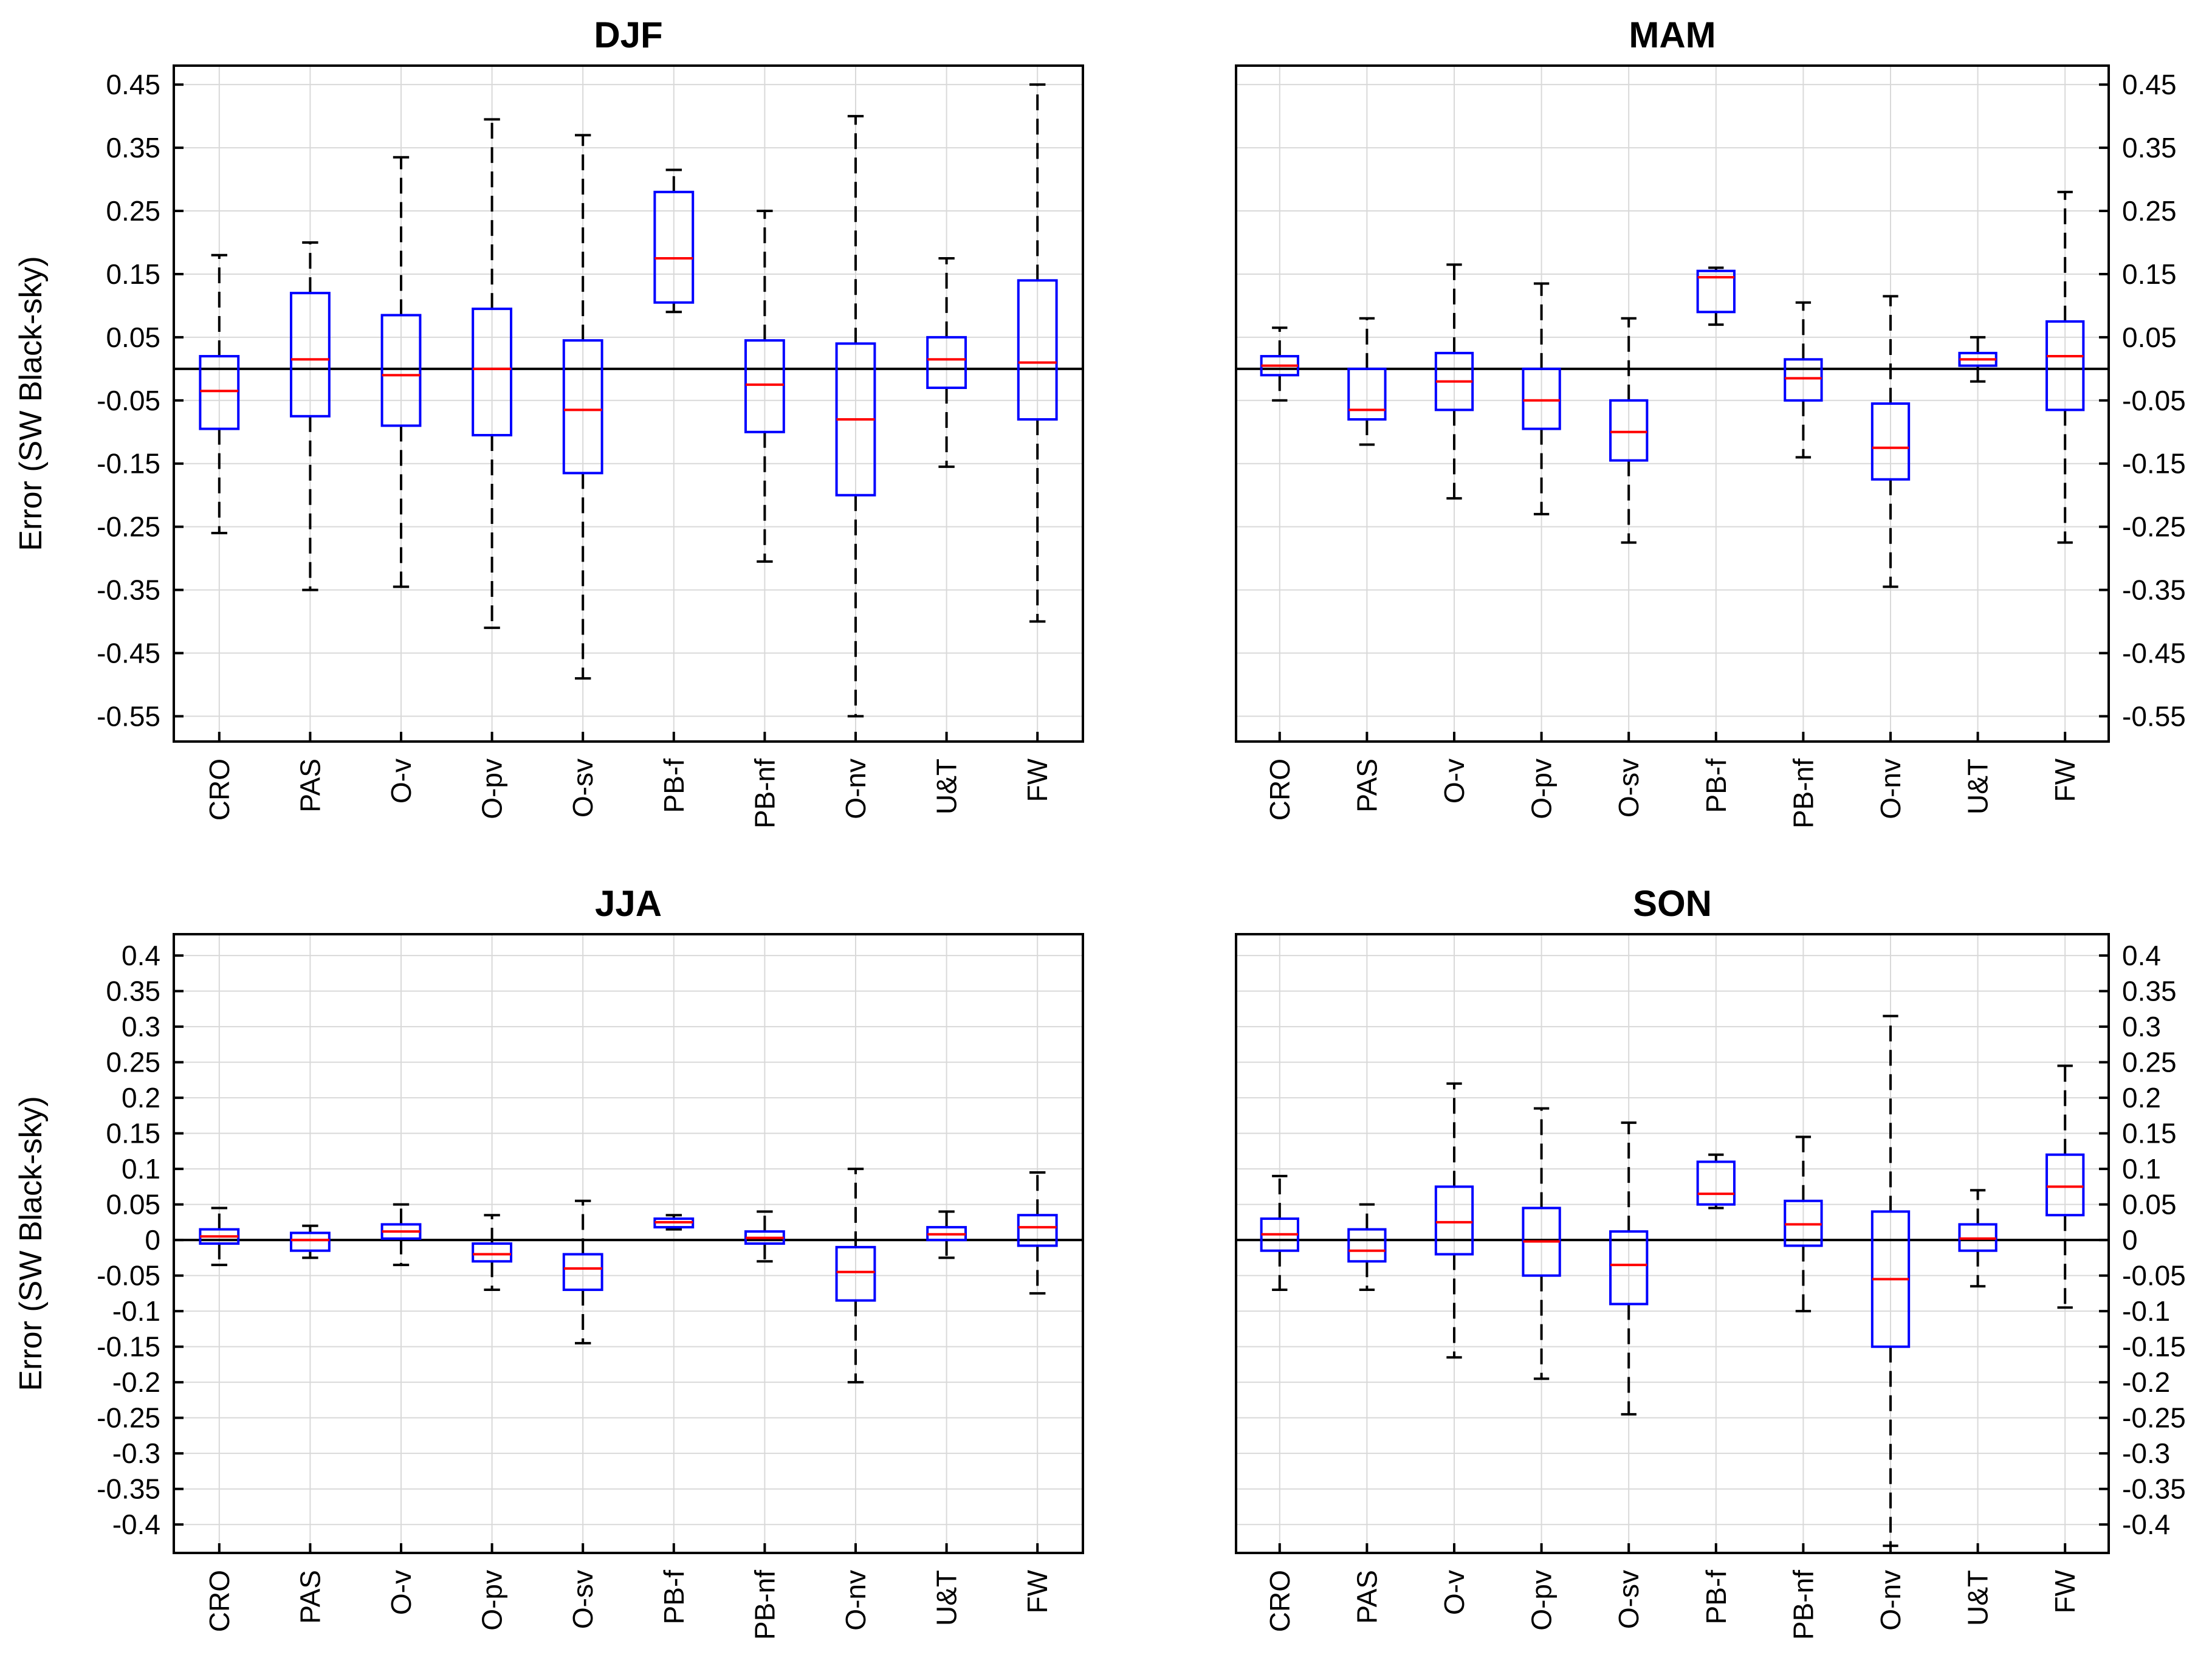  Describe the element at coordinates (128, 716) in the screenshot. I see `y-tick-label: -0.55` at that location.